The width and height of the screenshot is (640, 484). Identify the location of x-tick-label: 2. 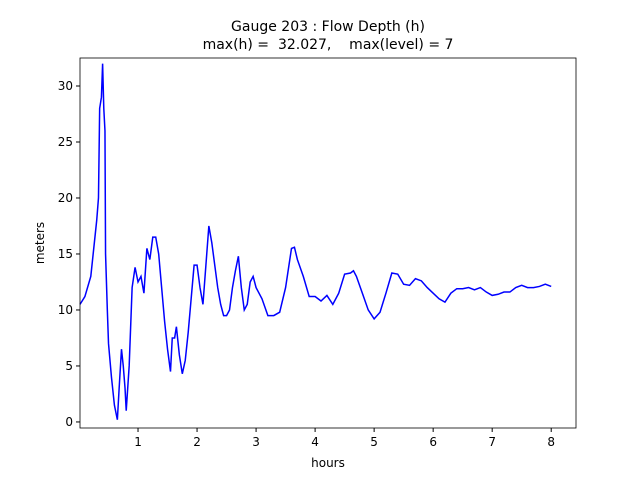
(197, 442).